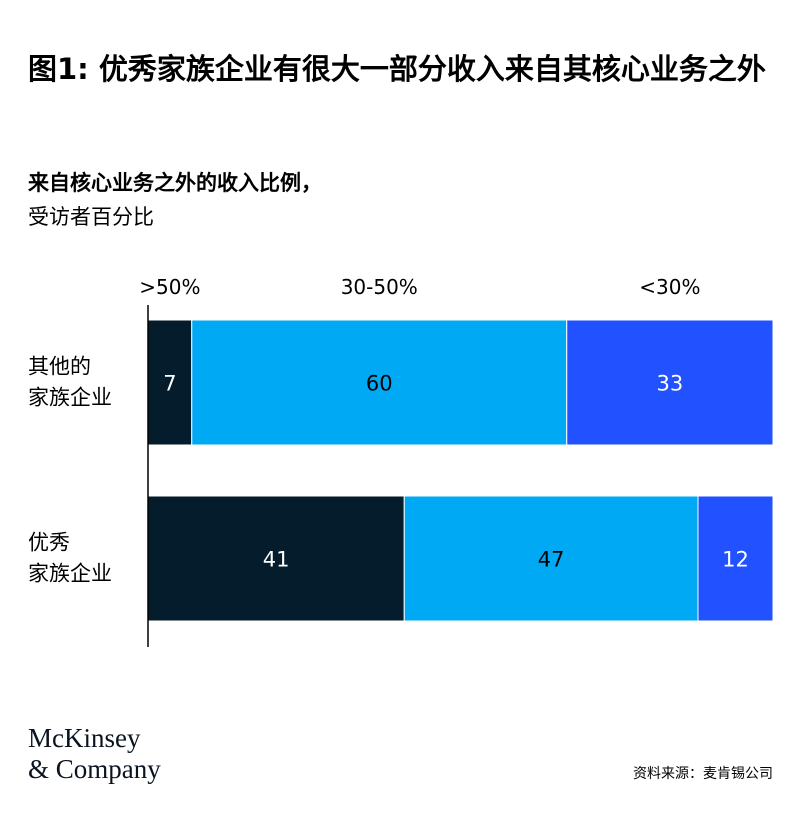 This screenshot has width=800, height=825. What do you see at coordinates (84, 738) in the screenshot?
I see `logo-line-1: McKinsey` at bounding box center [84, 738].